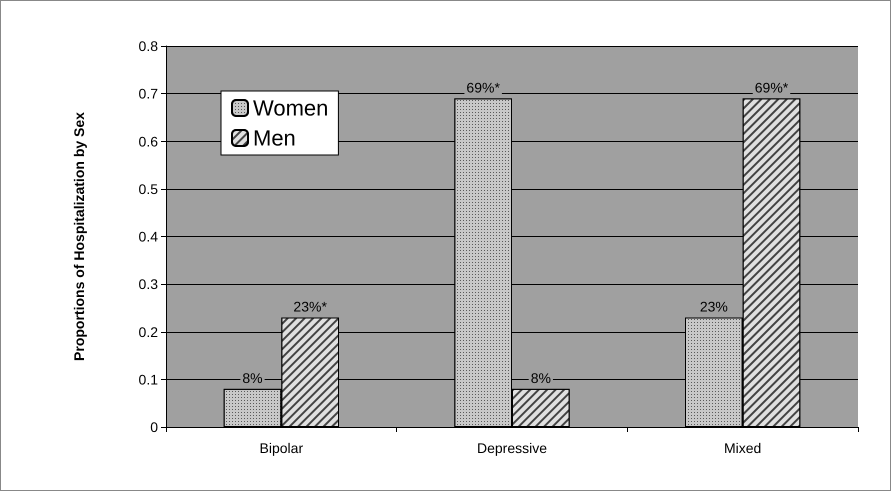 The image size is (891, 491). Describe the element at coordinates (79, 236) in the screenshot. I see `y-axis-title: Proportions of Hospitalization by Sex` at that location.